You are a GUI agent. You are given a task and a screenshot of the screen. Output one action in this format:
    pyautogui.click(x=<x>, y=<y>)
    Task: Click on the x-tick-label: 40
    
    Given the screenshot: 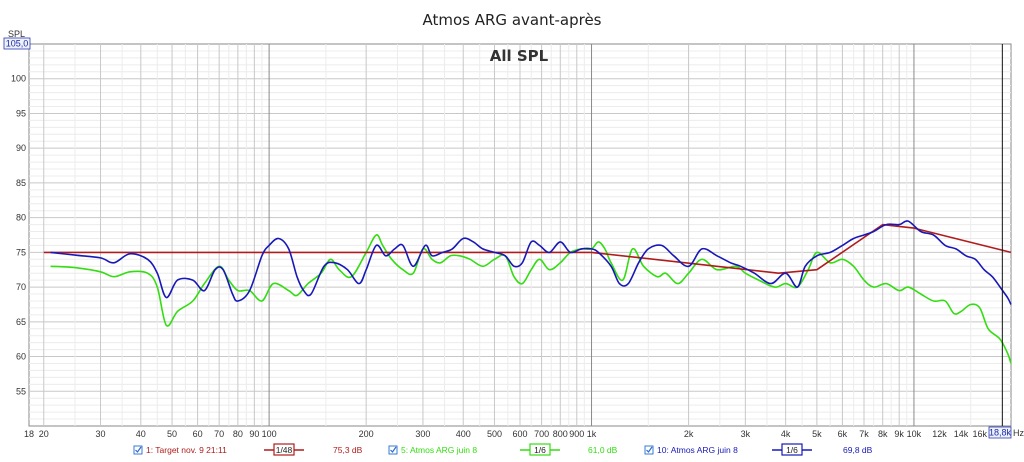 What is the action you would take?
    pyautogui.click(x=141, y=434)
    